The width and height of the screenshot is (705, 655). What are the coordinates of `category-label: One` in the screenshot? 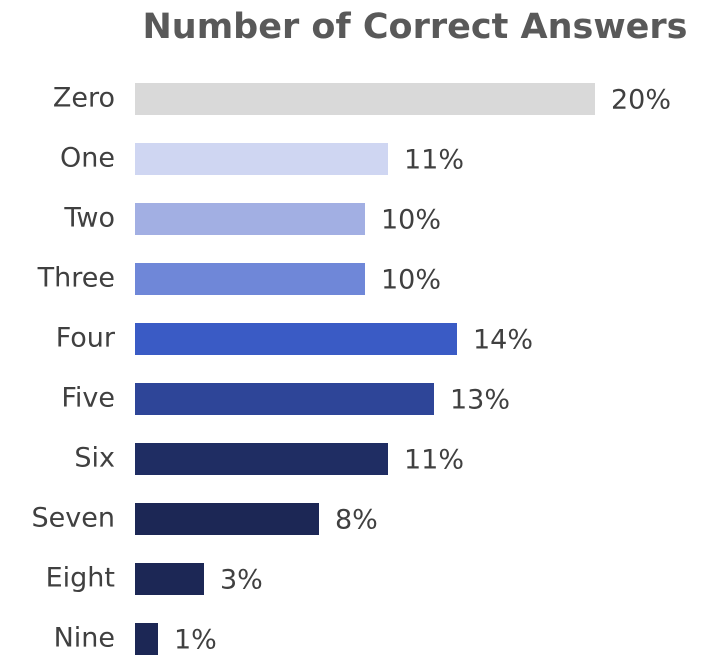 It's located at (87, 158).